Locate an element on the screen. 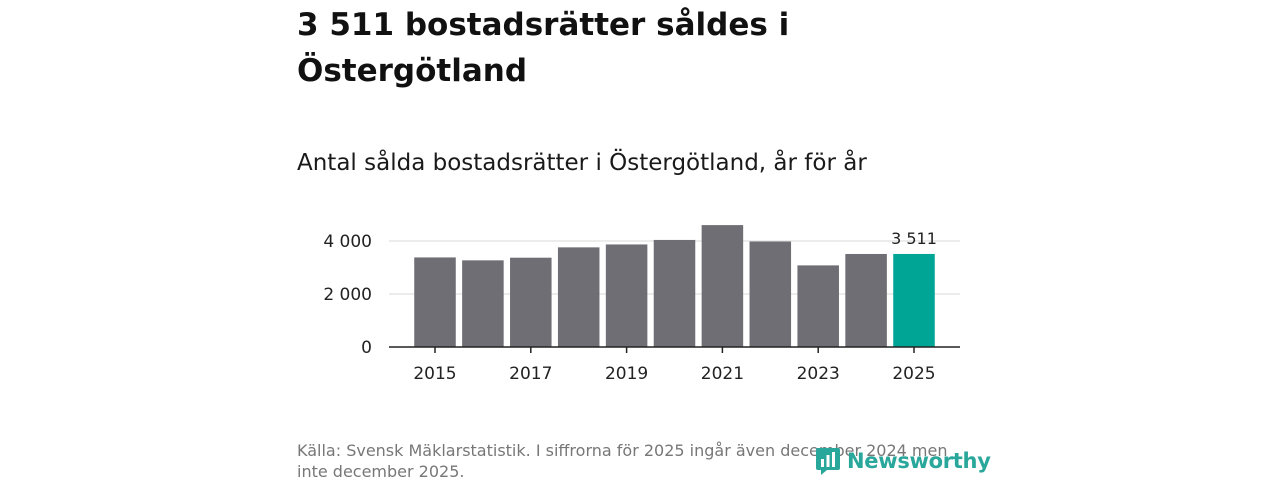 The height and width of the screenshot is (482, 1280). x-tick-label: 2015 is located at coordinates (434, 374).